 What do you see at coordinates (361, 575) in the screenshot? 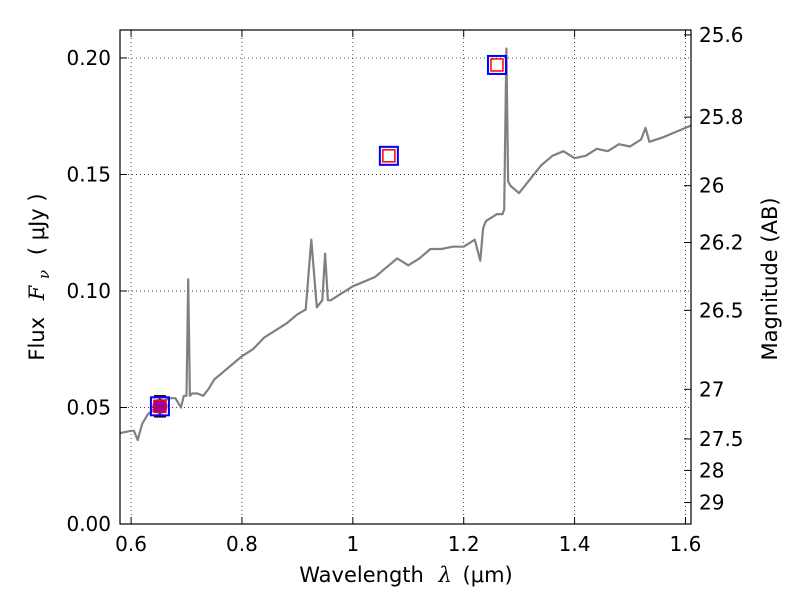
I see `x-axis-label-text: Wavelength` at bounding box center [361, 575].